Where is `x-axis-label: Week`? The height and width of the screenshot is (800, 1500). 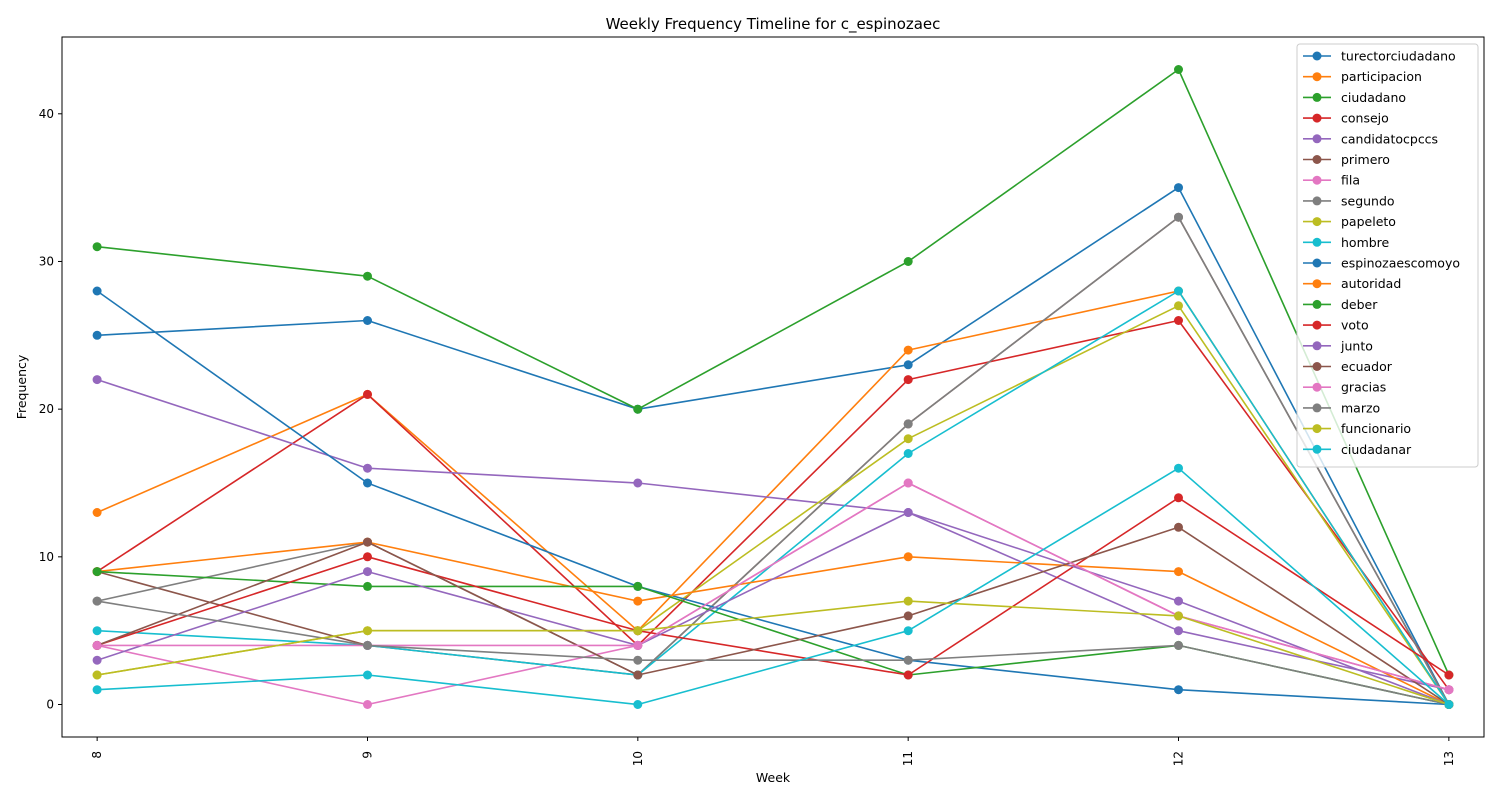
x-axis-label: Week is located at coordinates (773, 777).